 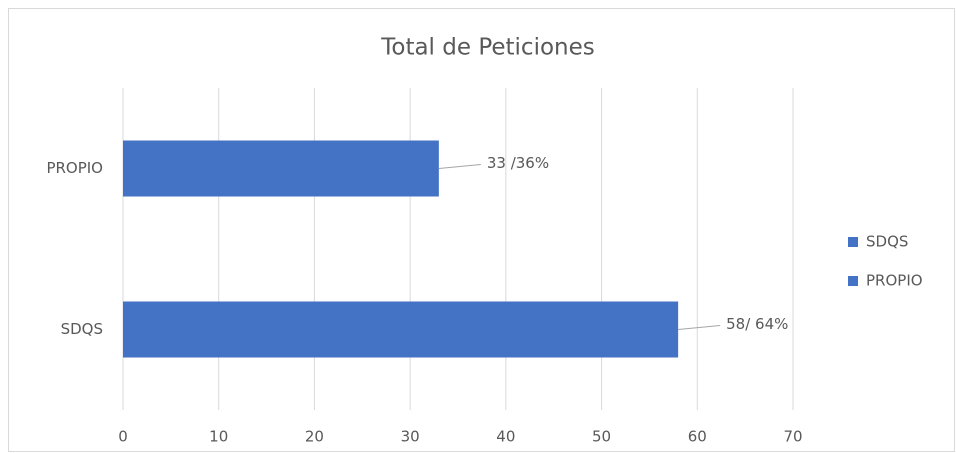 What do you see at coordinates (123, 437) in the screenshot?
I see `x-tick-label: 0` at bounding box center [123, 437].